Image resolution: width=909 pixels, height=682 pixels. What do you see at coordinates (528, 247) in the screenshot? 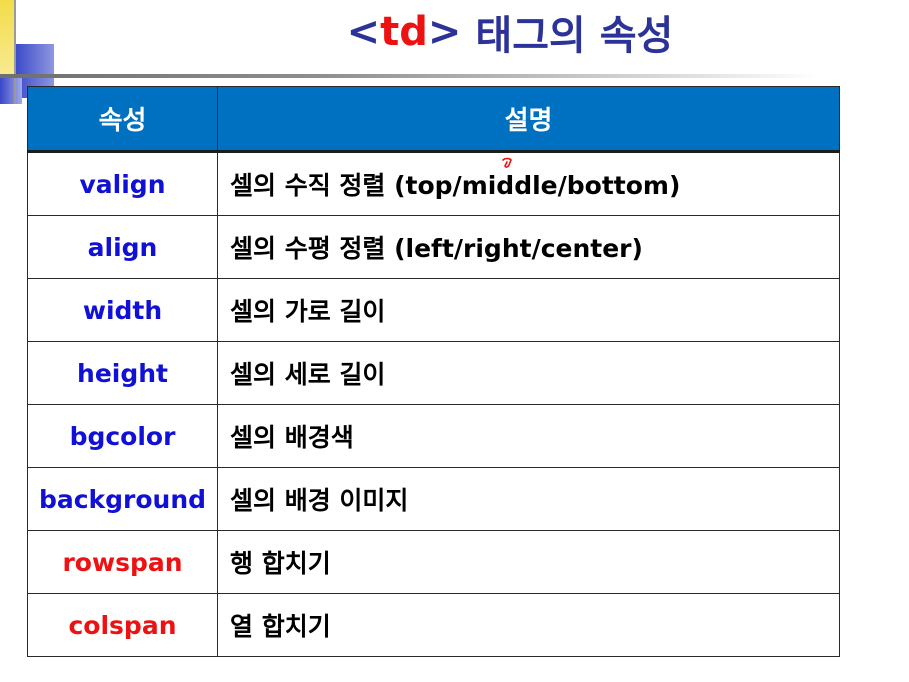
I see `attr-desc-cell: 셀의 수평 정렬 (left/right/center)` at bounding box center [528, 247].